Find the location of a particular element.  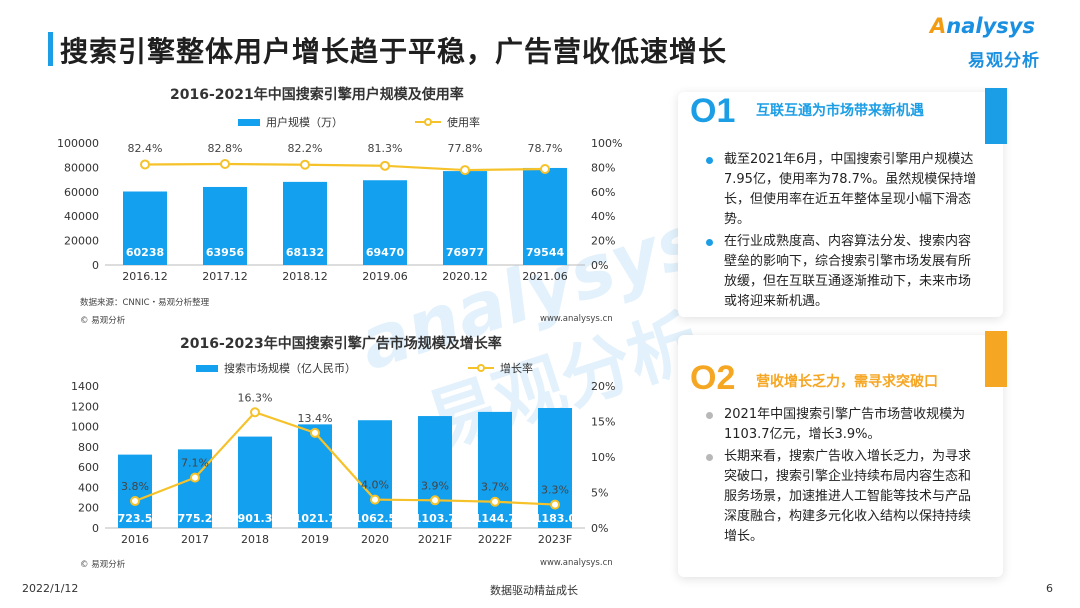

y-right-tick-label: 80% is located at coordinates (603, 167).